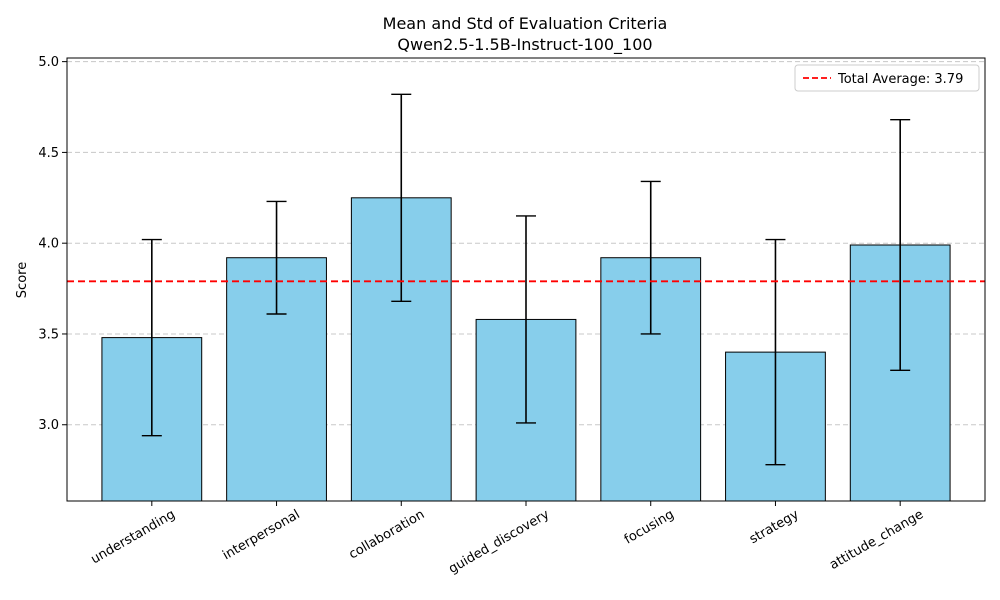 This screenshot has height=600, width=1000. I want to click on legend: Total Average: 3.79, so click(887, 78).